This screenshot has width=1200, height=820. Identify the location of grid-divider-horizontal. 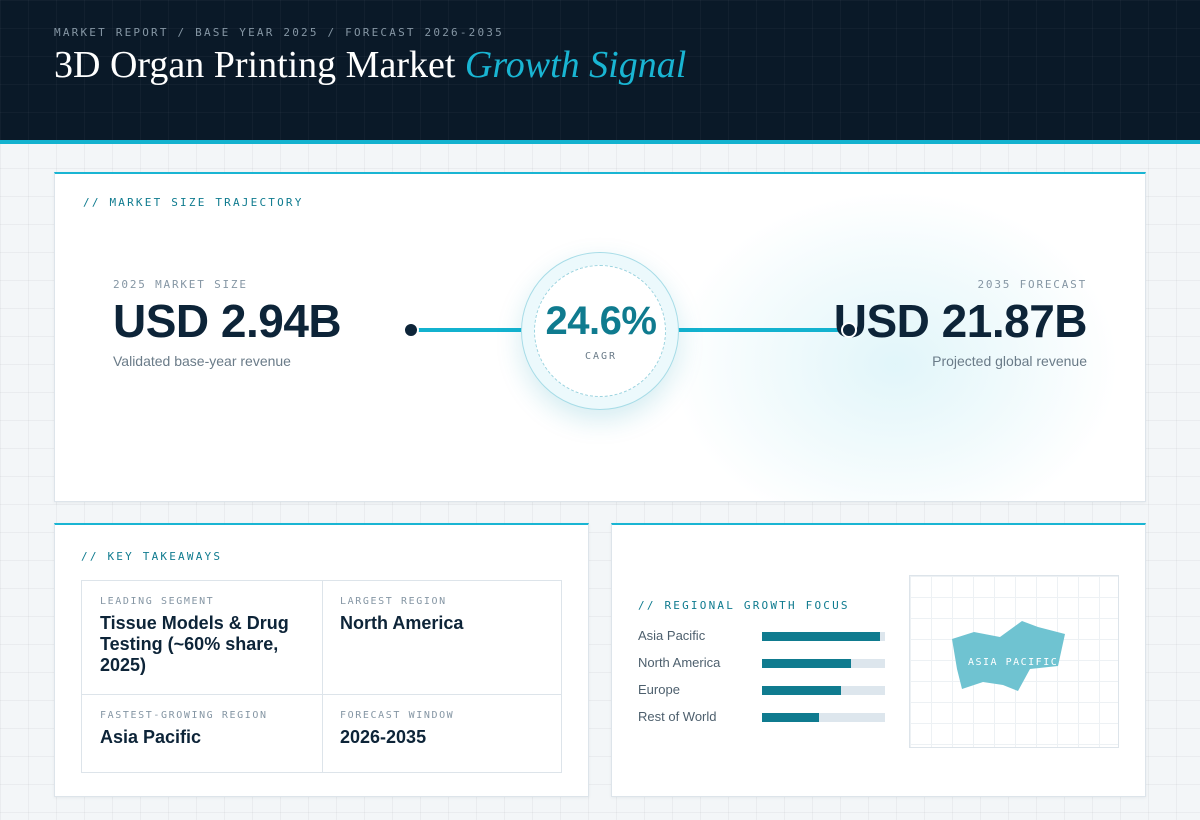
(321, 694).